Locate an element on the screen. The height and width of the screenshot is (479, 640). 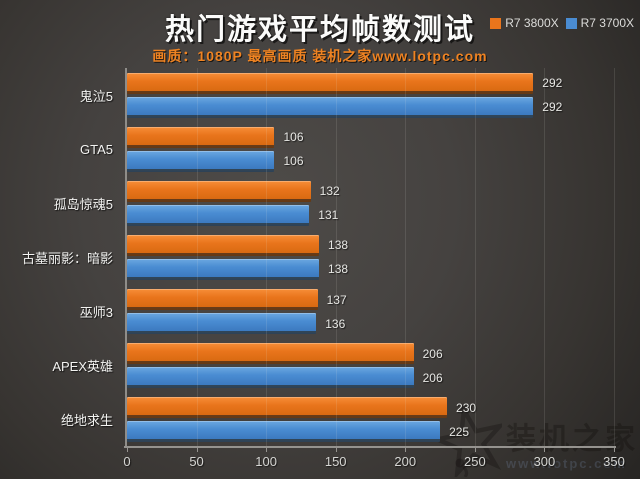
y-axis-line is located at coordinates (126, 257).